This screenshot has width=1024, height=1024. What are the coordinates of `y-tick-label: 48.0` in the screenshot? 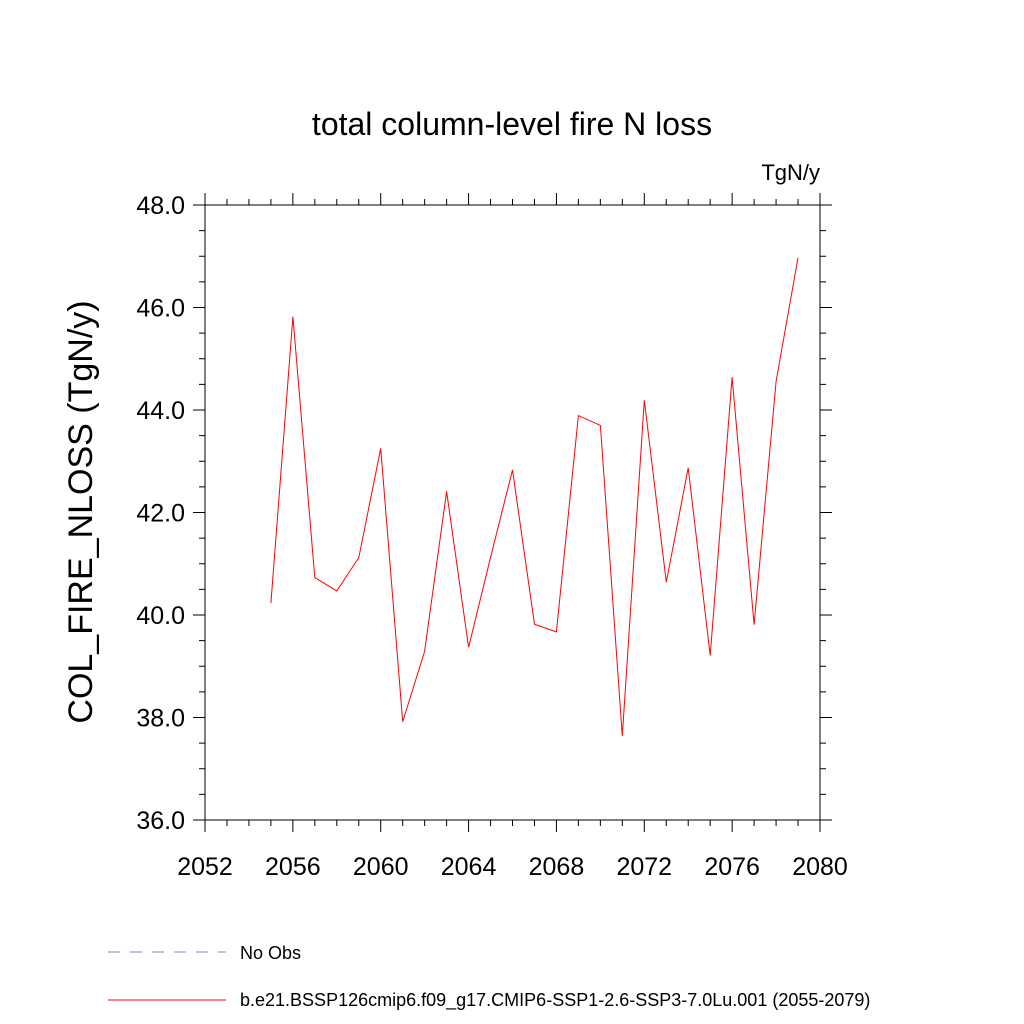 It's located at (160, 206).